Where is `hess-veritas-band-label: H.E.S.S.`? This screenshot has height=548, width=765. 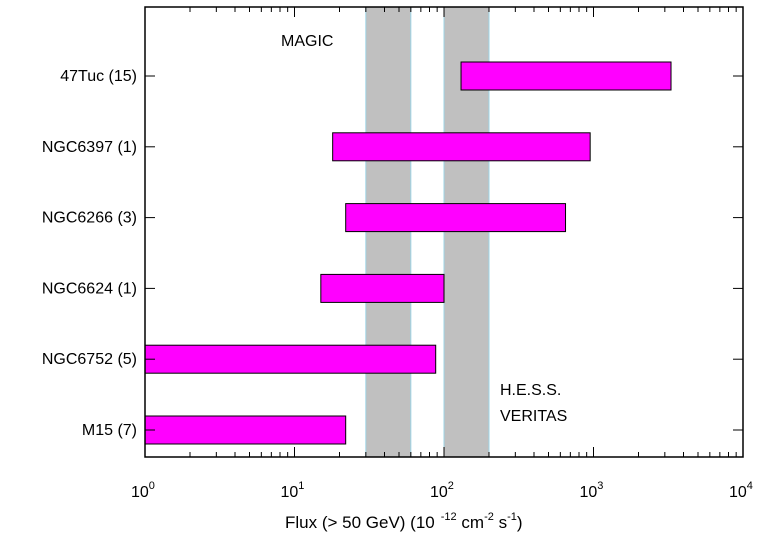 hess-veritas-band-label: H.E.S.S. is located at coordinates (530, 390).